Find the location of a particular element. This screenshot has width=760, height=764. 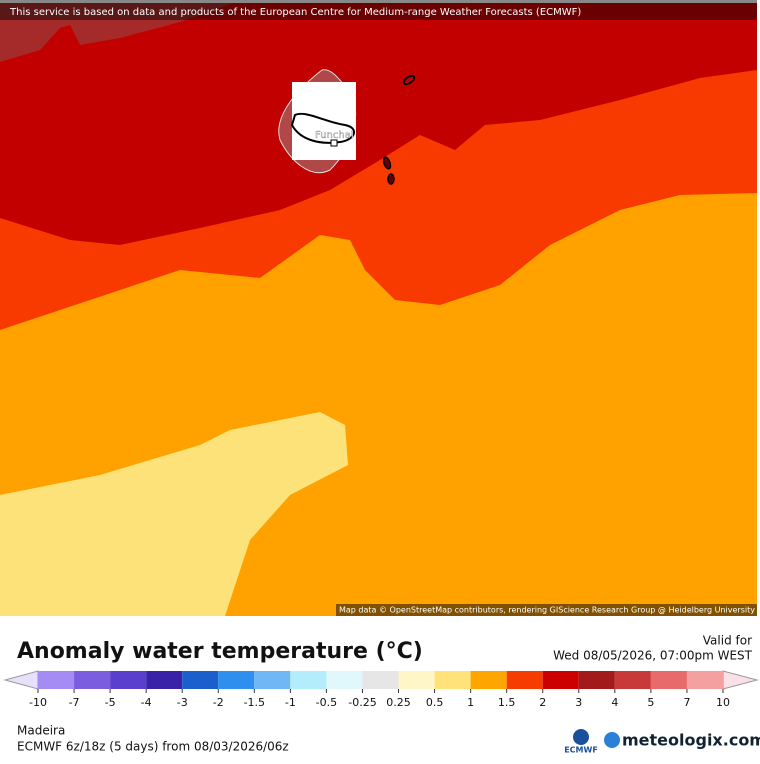

top-line is located at coordinates (378, 1).